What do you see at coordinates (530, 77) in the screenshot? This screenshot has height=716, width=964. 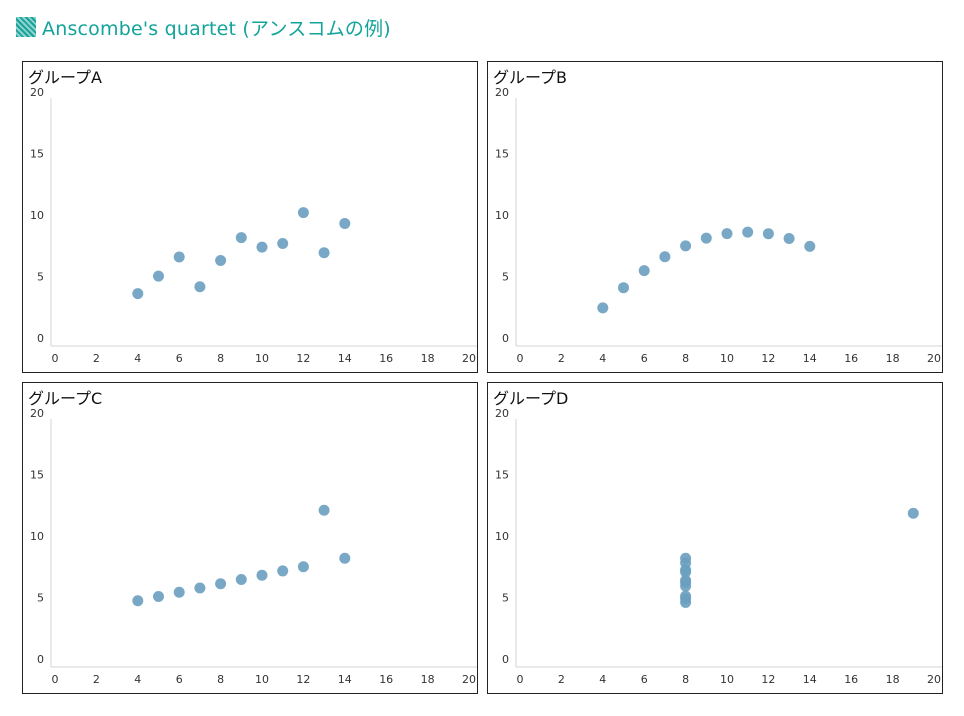 I see `chart-title: グループB` at bounding box center [530, 77].